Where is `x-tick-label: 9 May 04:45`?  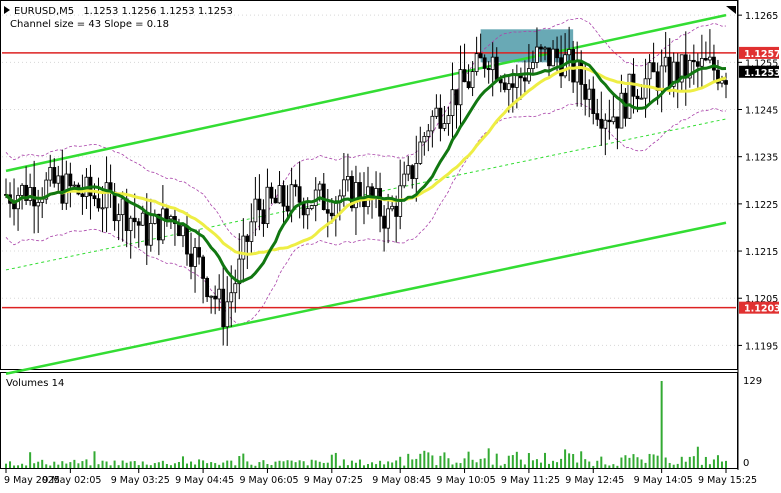 x-tick-label: 9 May 04:45 is located at coordinates (204, 480).